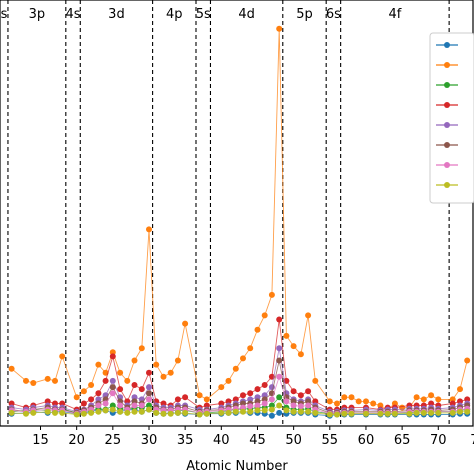 The height and width of the screenshot is (474, 474). Describe the element at coordinates (402, 440) in the screenshot. I see `x-tick-label-10: 65` at that location.